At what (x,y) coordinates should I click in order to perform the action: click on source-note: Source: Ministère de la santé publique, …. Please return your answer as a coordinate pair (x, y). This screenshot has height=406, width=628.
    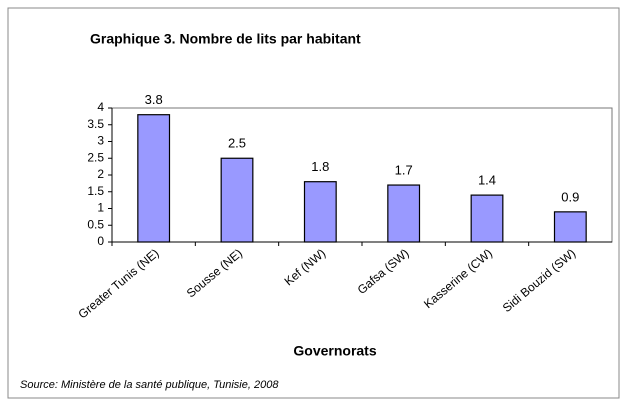
    Looking at the image, I should click on (149, 385).